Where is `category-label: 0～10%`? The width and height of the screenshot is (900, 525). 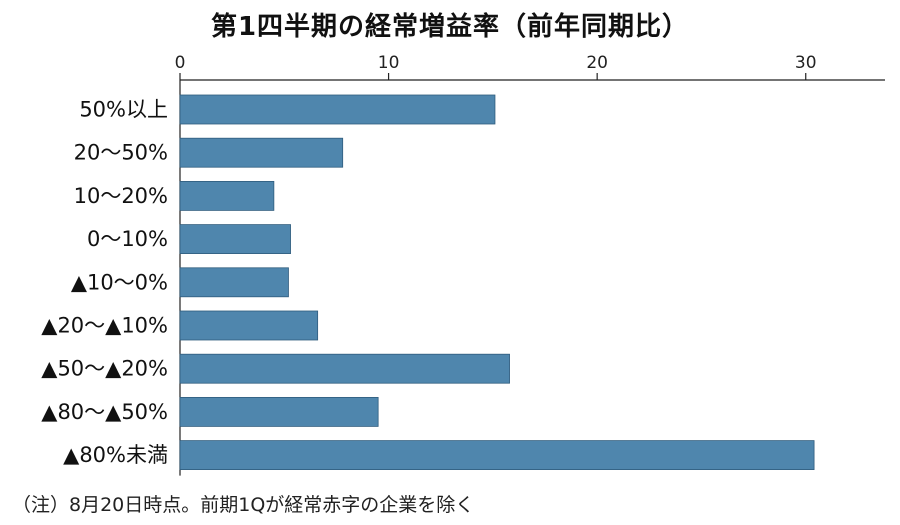 category-label: 0～10% is located at coordinates (127, 239).